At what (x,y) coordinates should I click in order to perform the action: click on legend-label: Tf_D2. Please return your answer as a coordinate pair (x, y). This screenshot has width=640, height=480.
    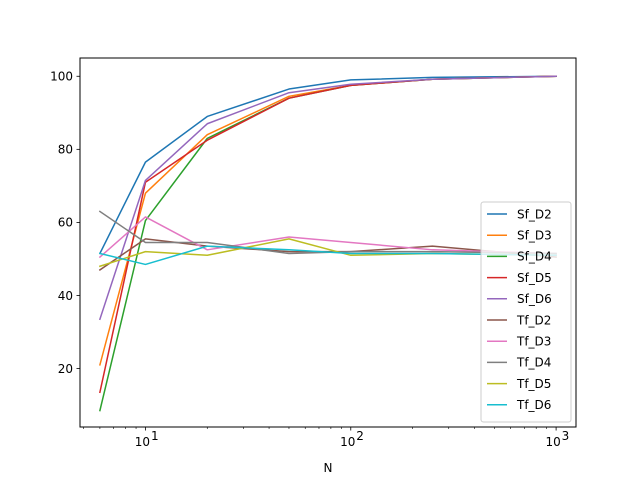
    Looking at the image, I should click on (533, 320).